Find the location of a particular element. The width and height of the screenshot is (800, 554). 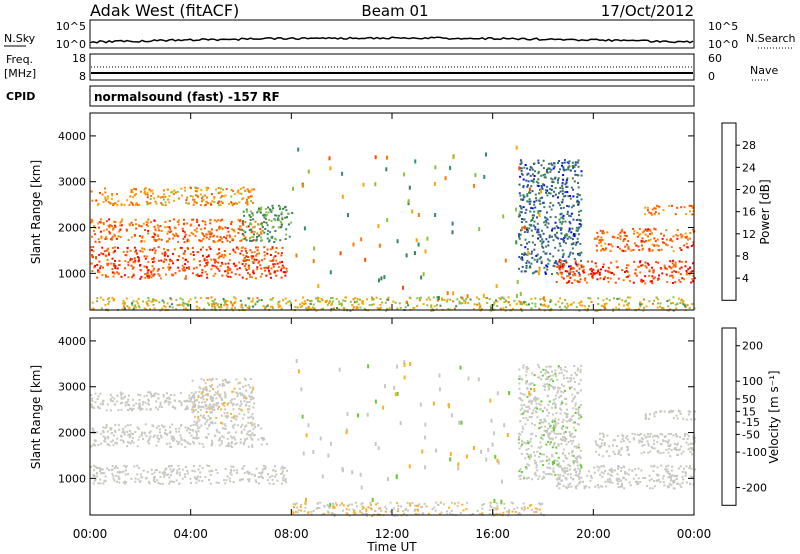

power-ylabel: Slant Range [km] is located at coordinates (36, 212).